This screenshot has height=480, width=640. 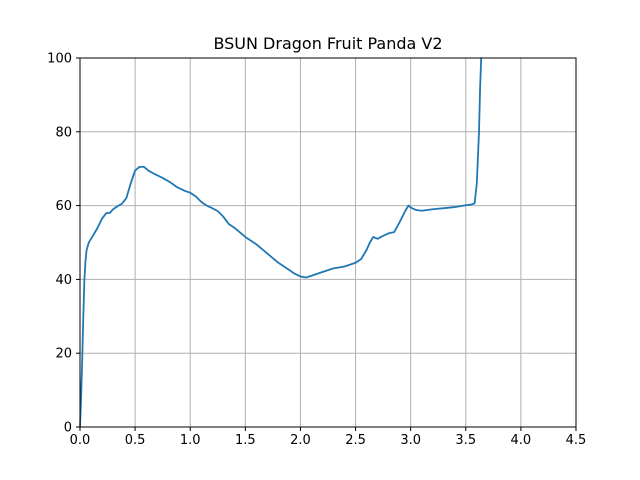 I want to click on x-tick-label: 4.5, so click(x=576, y=440).